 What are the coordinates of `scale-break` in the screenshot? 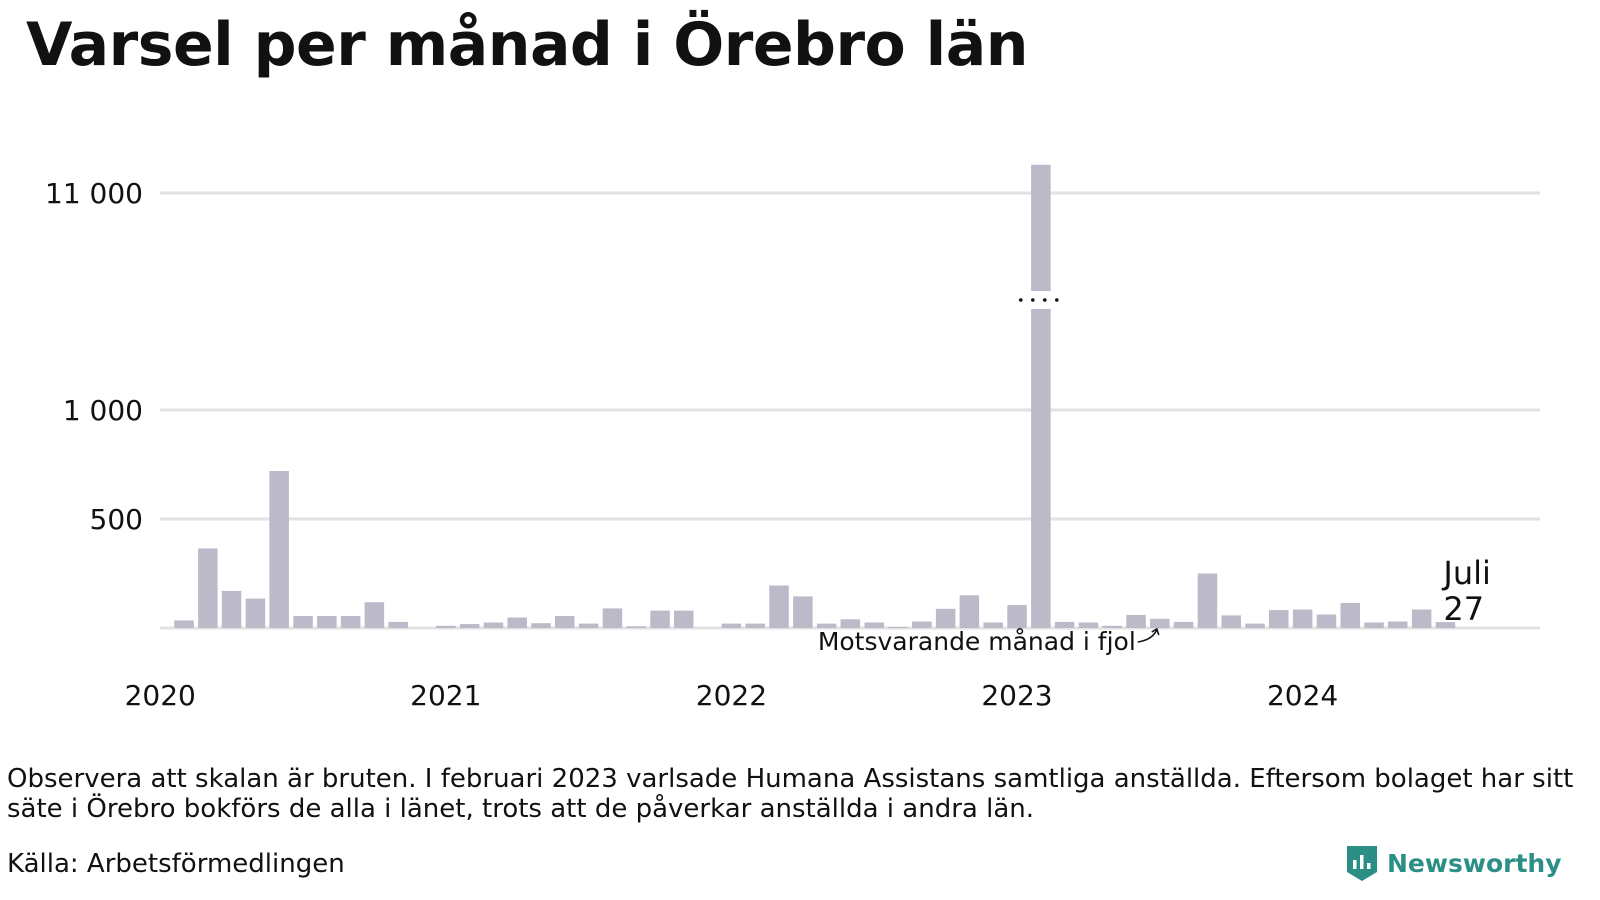 It's located at (1041, 300).